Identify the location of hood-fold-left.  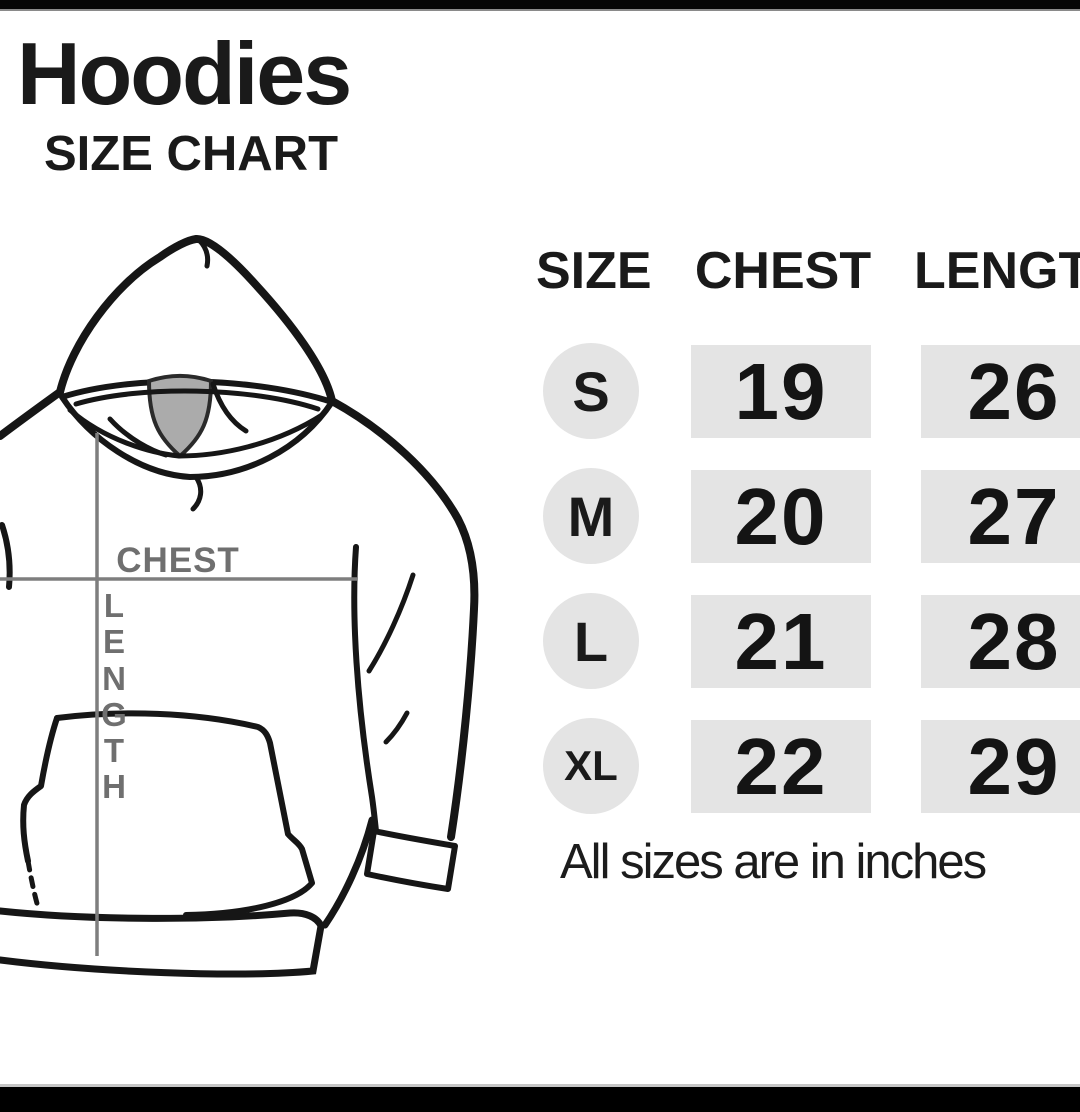
(138, 437).